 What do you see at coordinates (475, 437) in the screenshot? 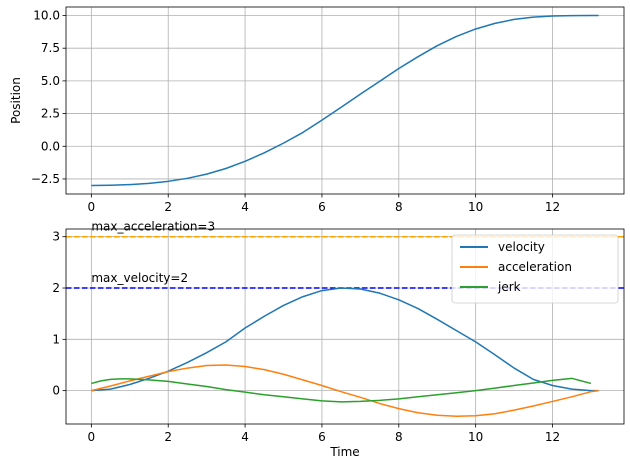
I see `kinematics-xtick-label: 10` at bounding box center [475, 437].